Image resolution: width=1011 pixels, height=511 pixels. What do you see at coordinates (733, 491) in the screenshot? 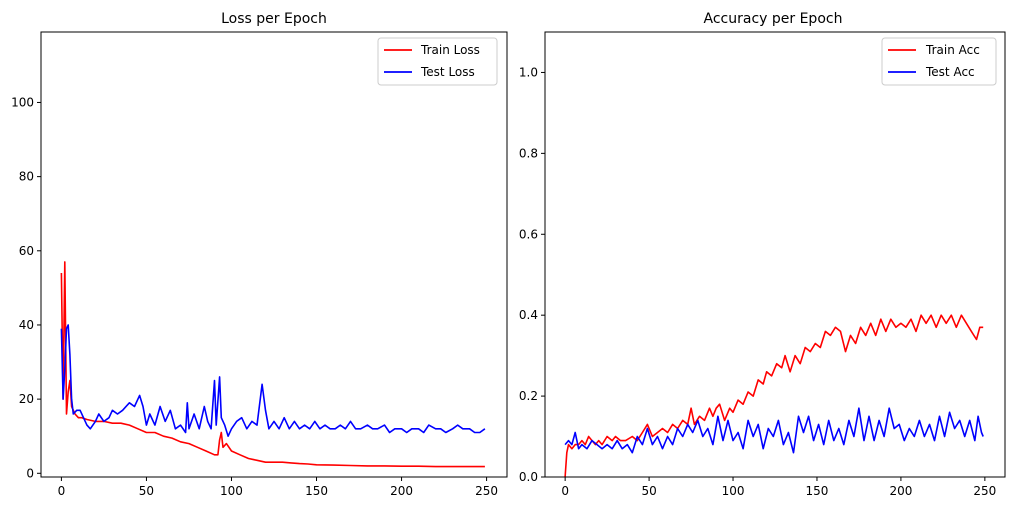
I see `acc-x-tick-label: 100` at bounding box center [733, 491].